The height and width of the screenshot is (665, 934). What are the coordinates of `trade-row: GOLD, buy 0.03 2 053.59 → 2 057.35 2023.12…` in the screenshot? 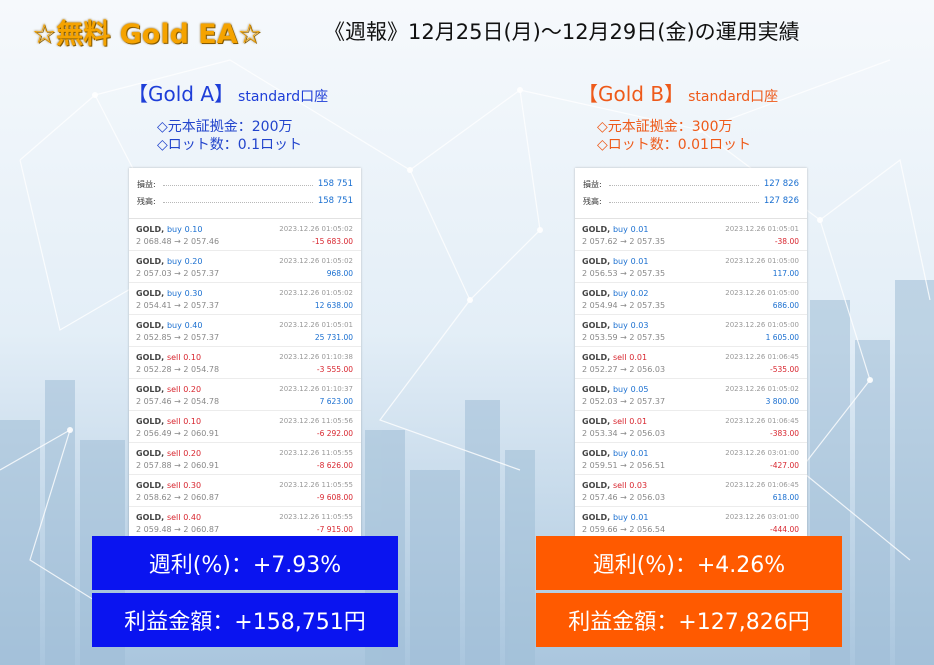 It's located at (691, 331).